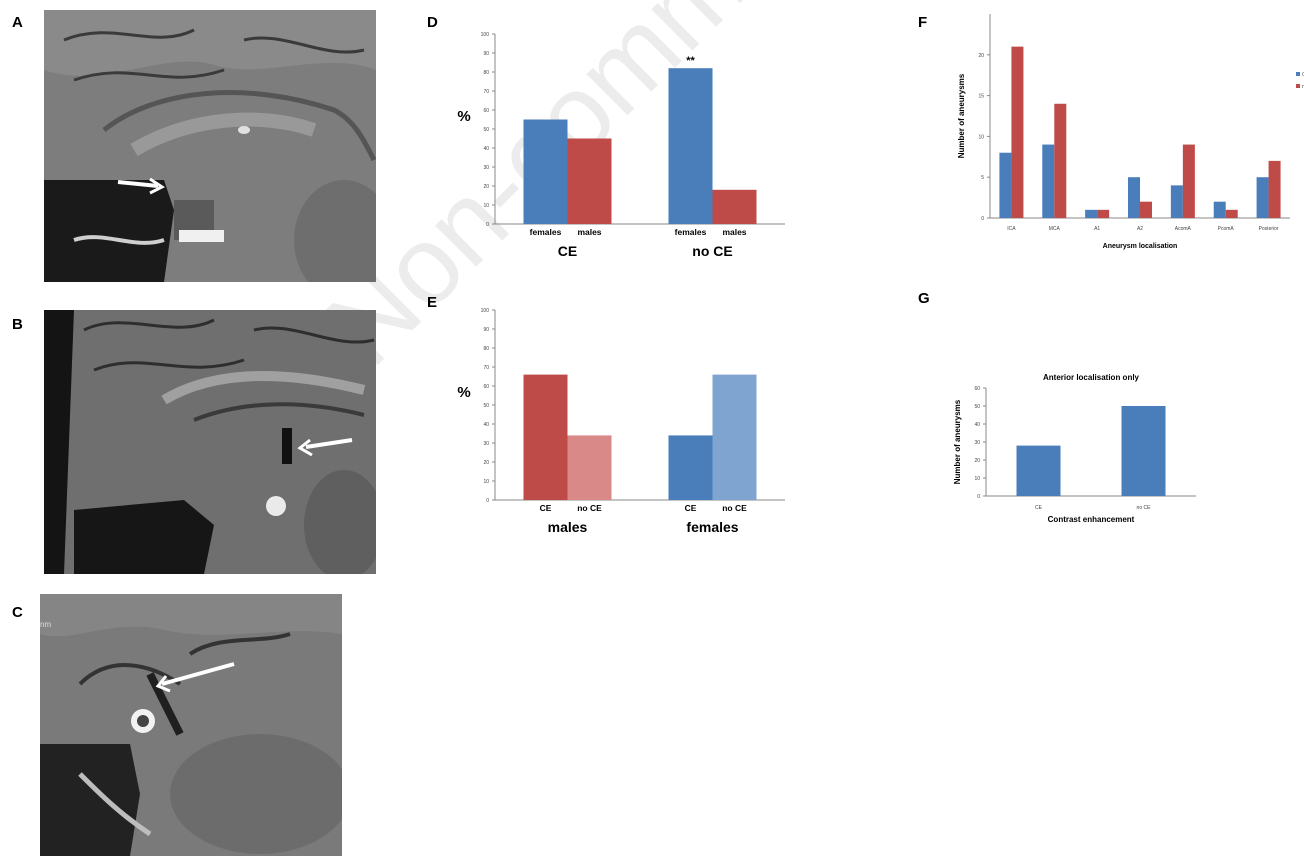  I want to click on chart-f-category-label: ICA, so click(1011, 229).